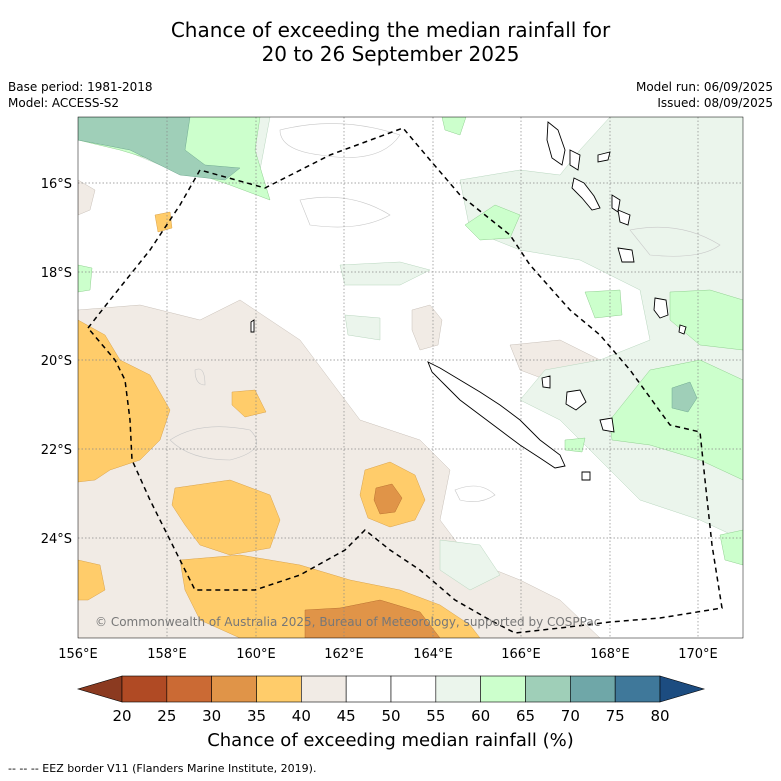  I want to click on colorbar-tick-label: 30, so click(211, 716).